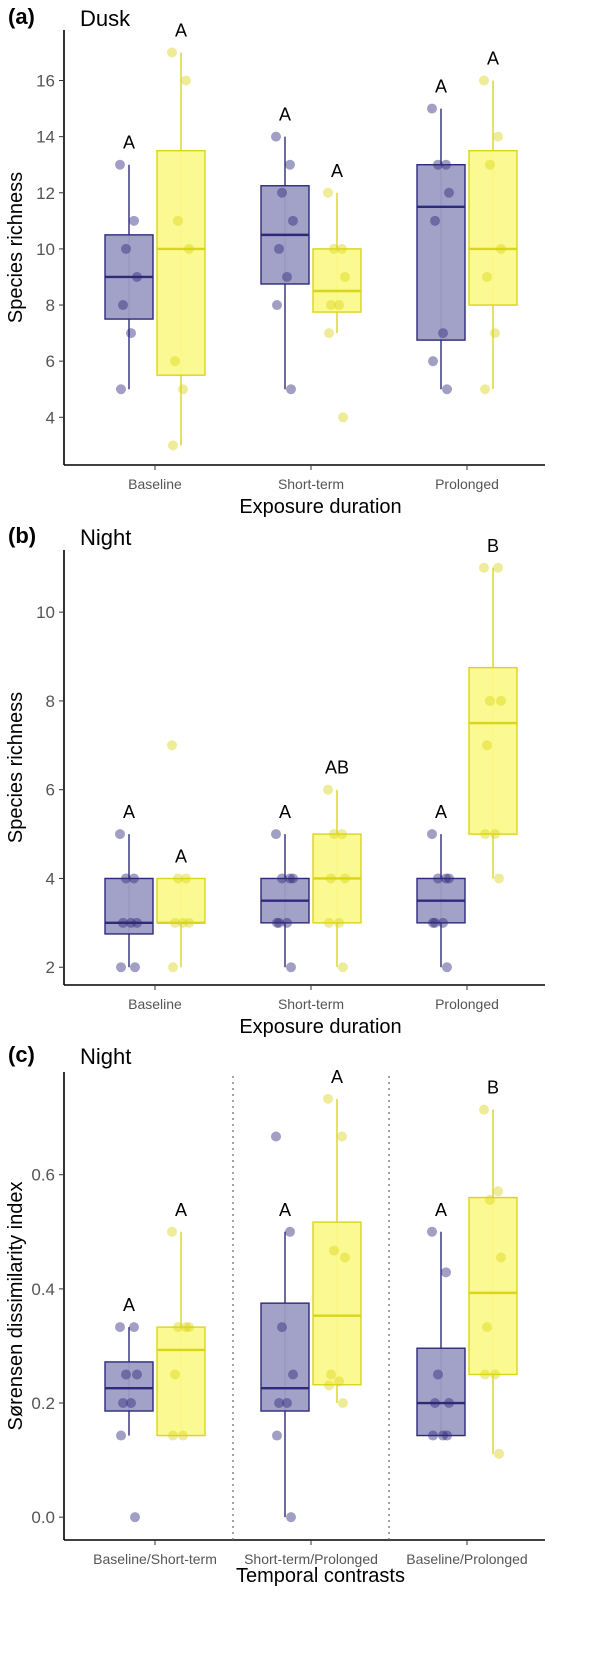 The width and height of the screenshot is (597, 1656). I want to click on y-tick-label: 14, so click(45, 137).